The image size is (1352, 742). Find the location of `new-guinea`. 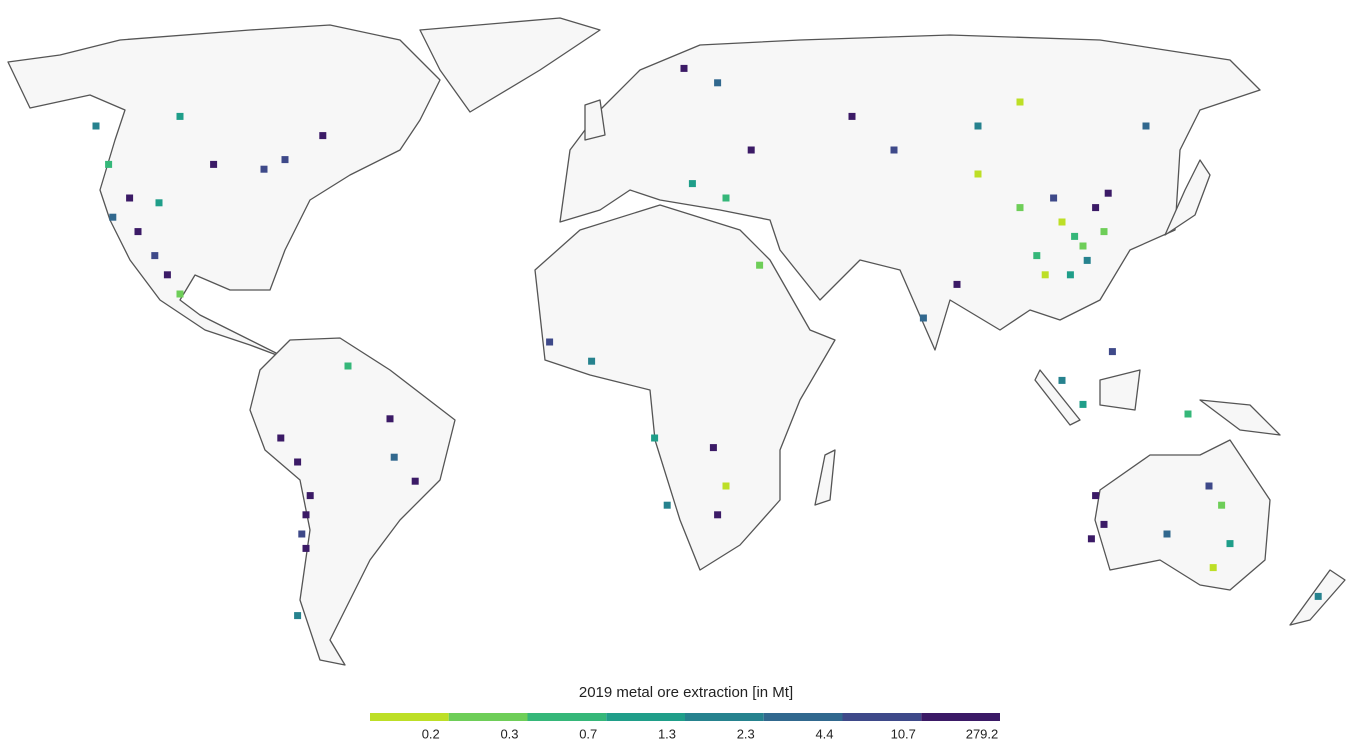

new-guinea is located at coordinates (1240, 417).